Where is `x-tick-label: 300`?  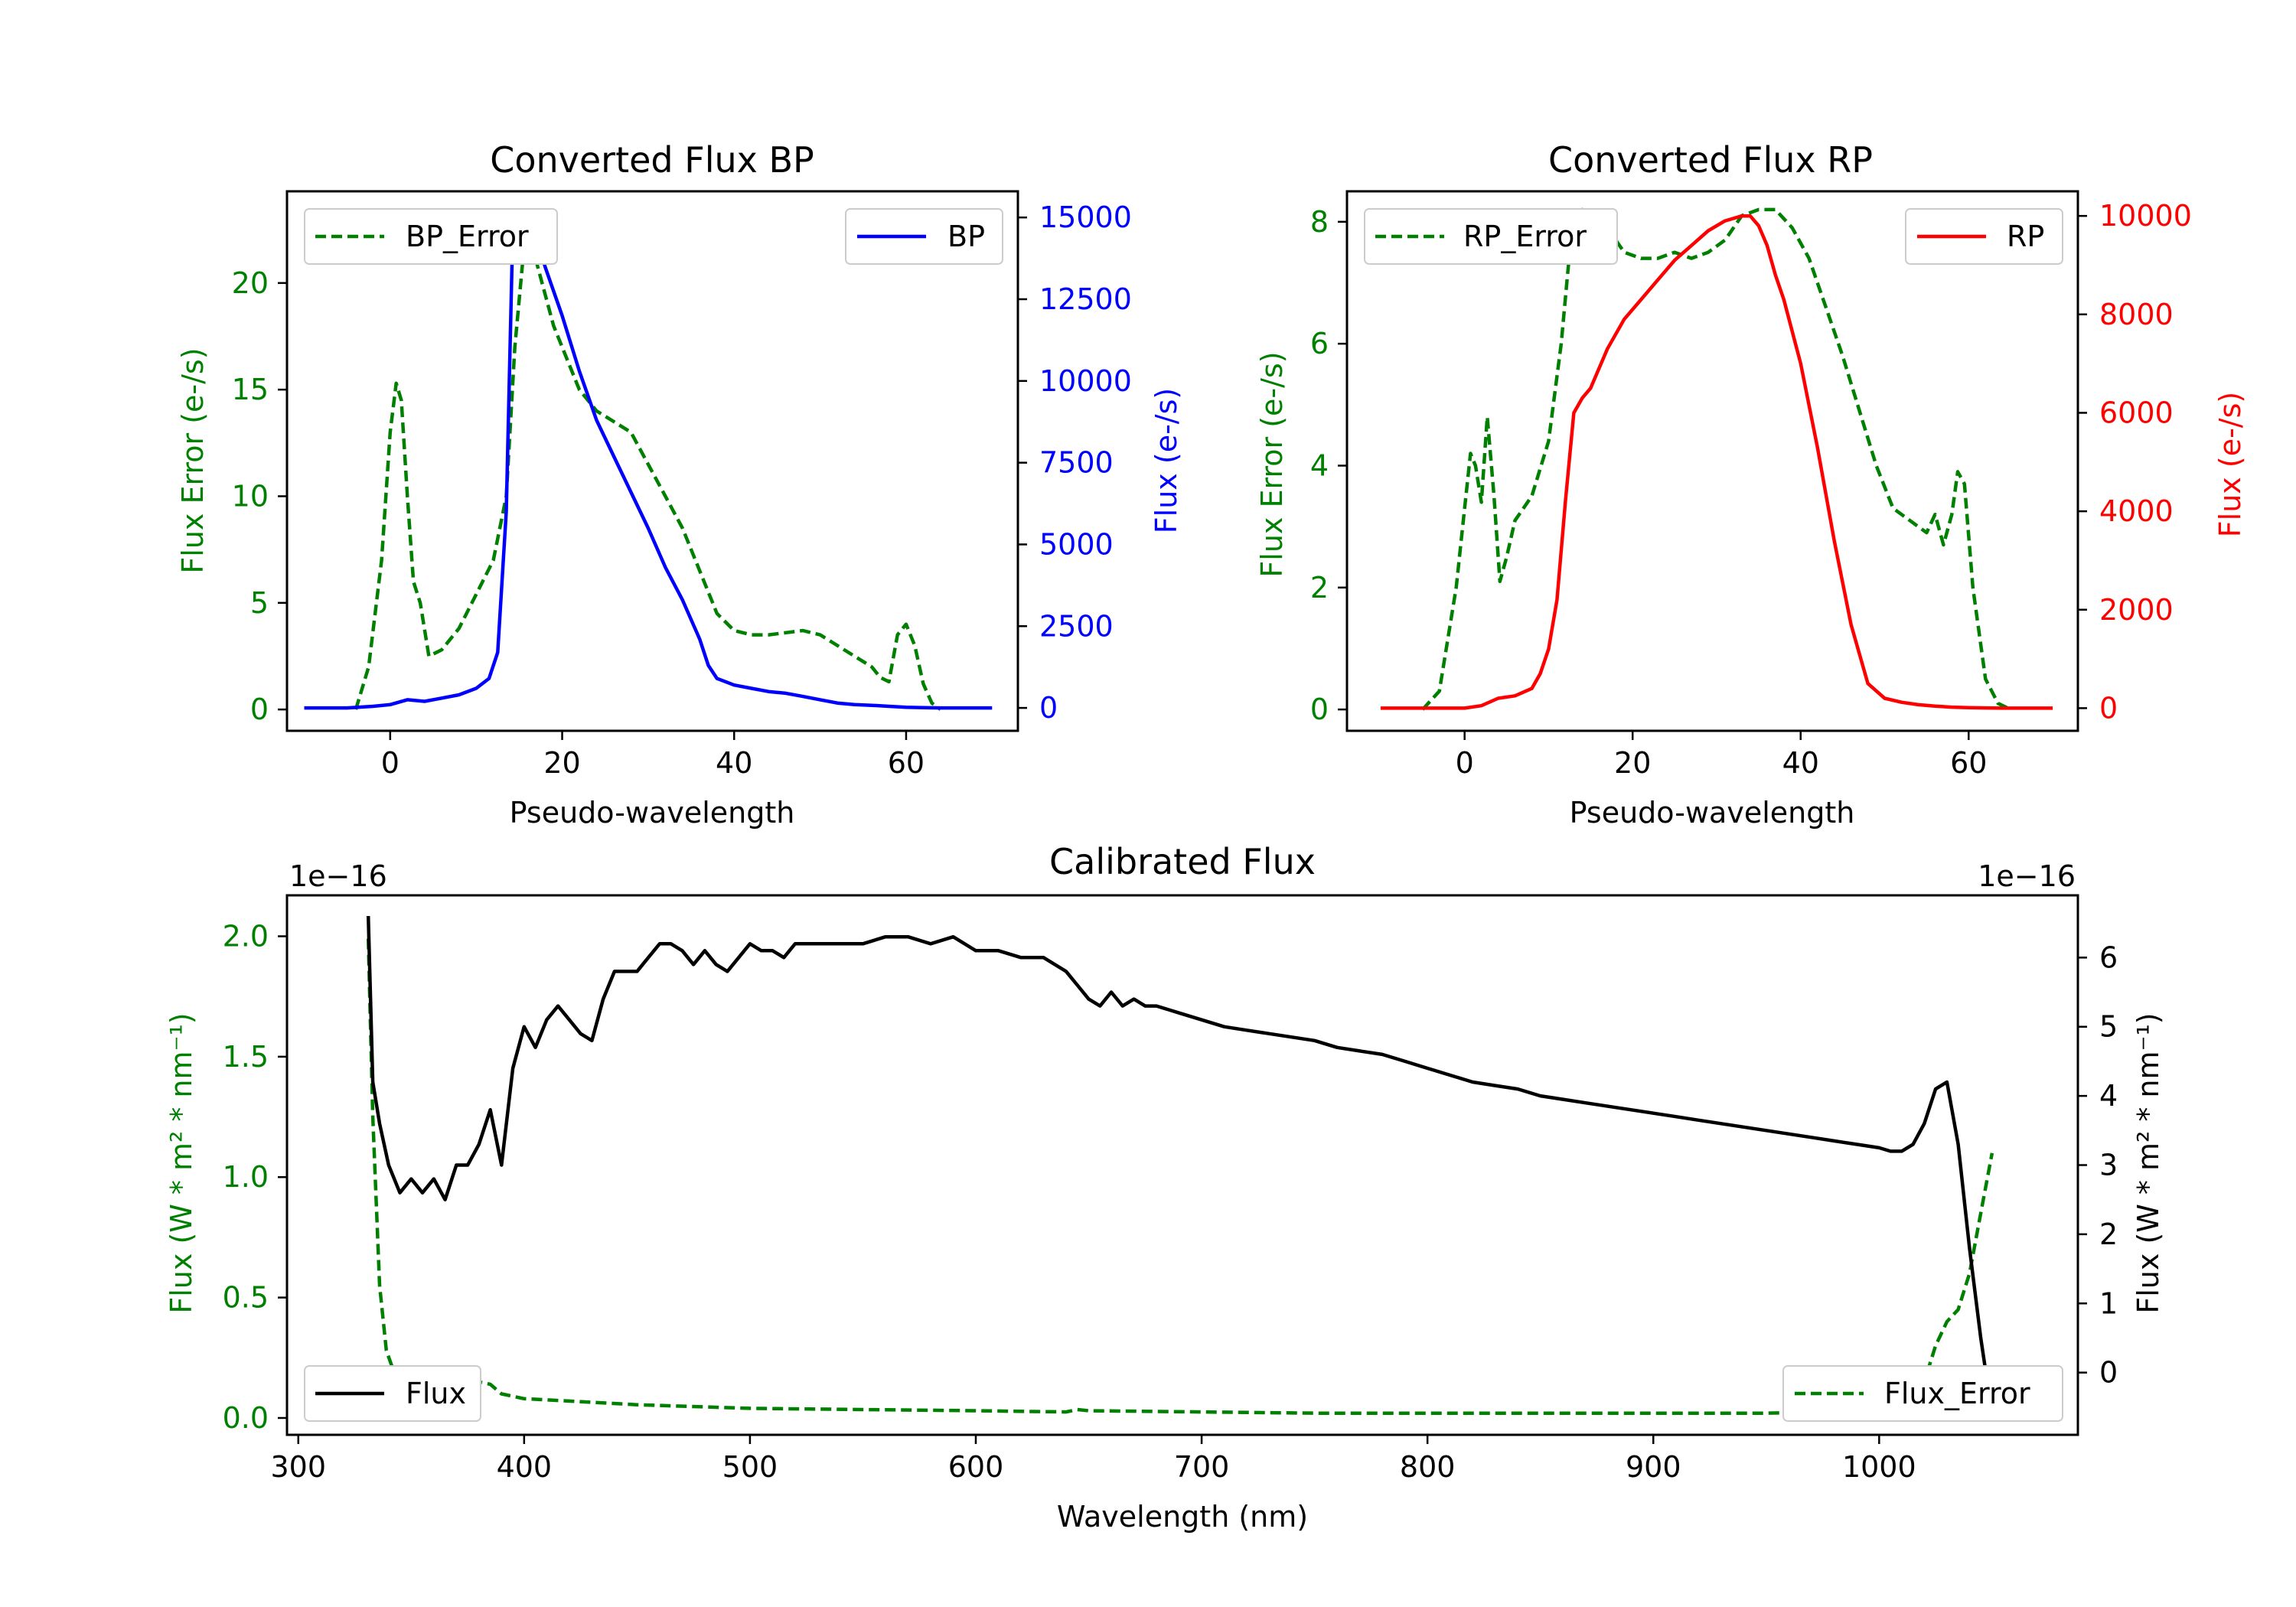 x-tick-label: 300 is located at coordinates (298, 1467).